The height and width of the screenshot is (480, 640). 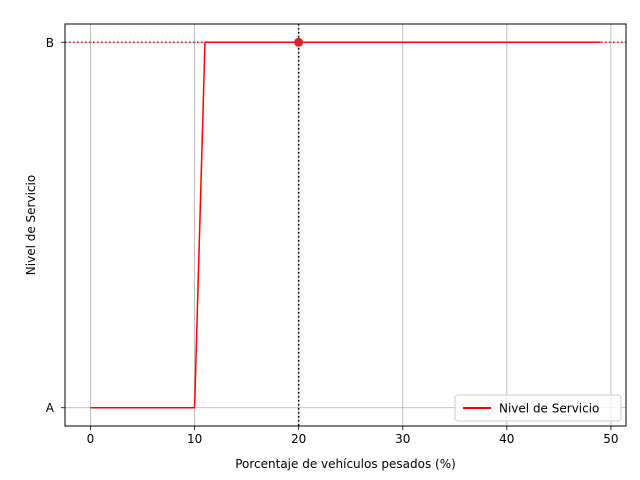 What do you see at coordinates (299, 42) in the screenshot?
I see `highlight-point` at bounding box center [299, 42].